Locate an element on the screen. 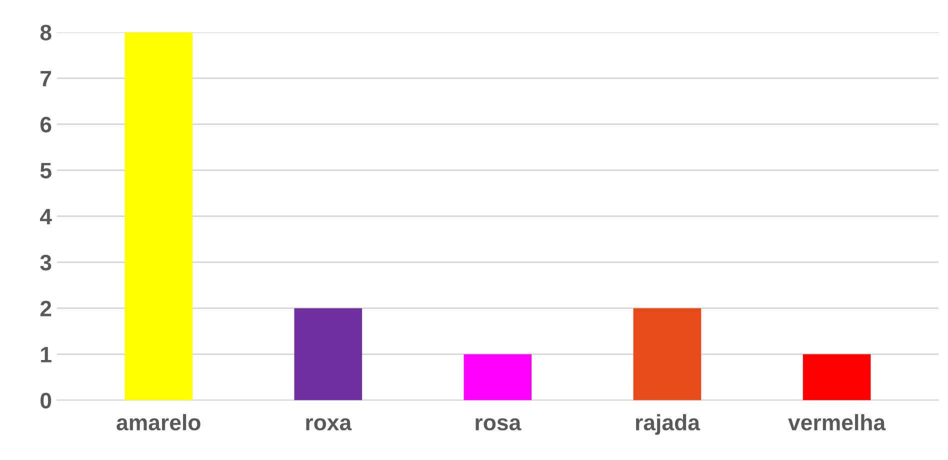 The image size is (948, 460). y-tick-label: 4 is located at coordinates (46, 216).